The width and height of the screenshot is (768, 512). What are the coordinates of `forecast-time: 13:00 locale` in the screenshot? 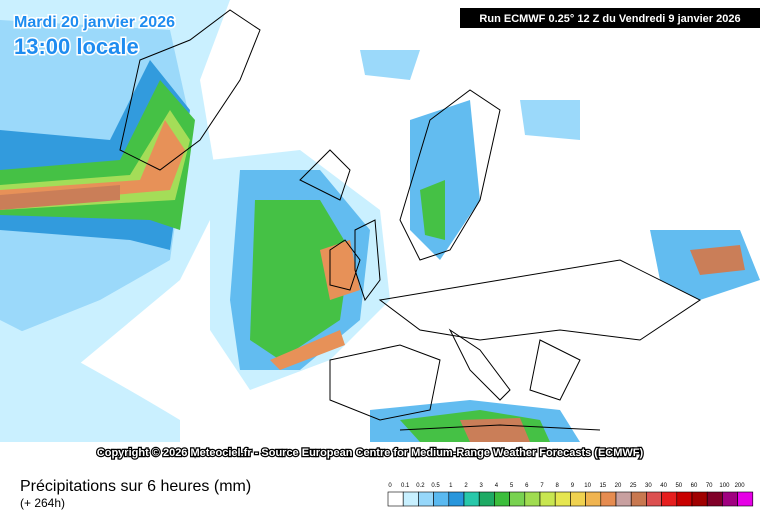 It's located at (76, 46).